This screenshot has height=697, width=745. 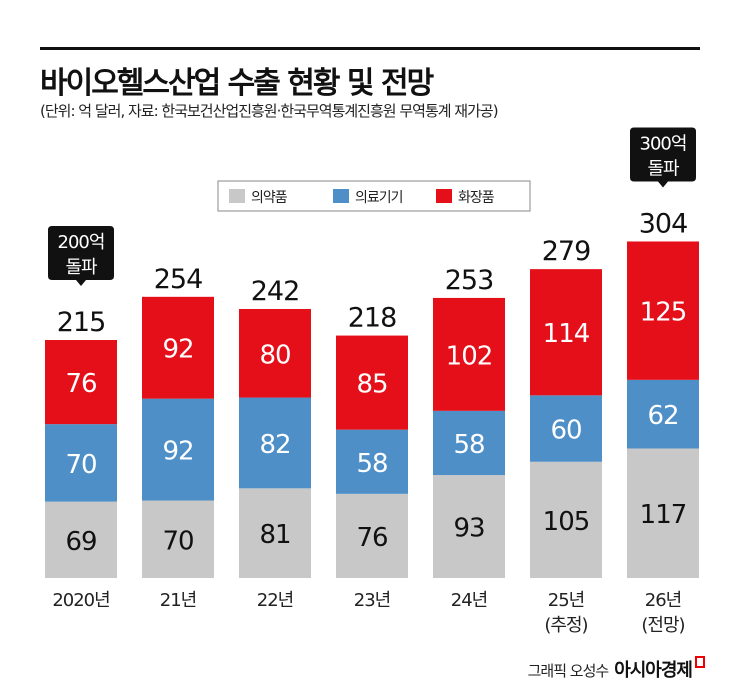 I want to click on data-label: 69, so click(x=80, y=542).